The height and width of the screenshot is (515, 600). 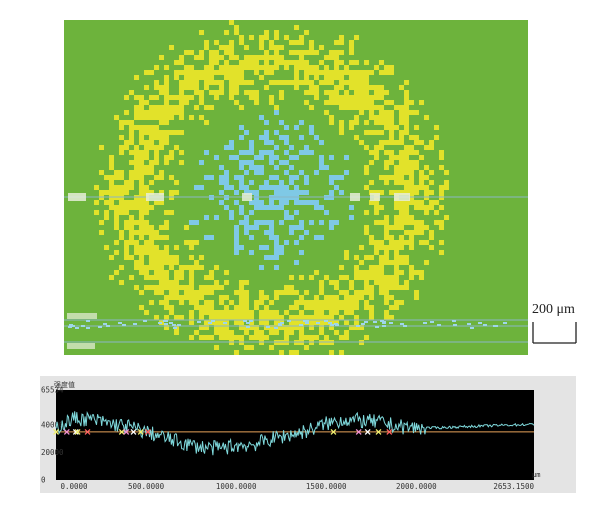 I want to click on y-tick-label: 0, so click(x=43, y=480).